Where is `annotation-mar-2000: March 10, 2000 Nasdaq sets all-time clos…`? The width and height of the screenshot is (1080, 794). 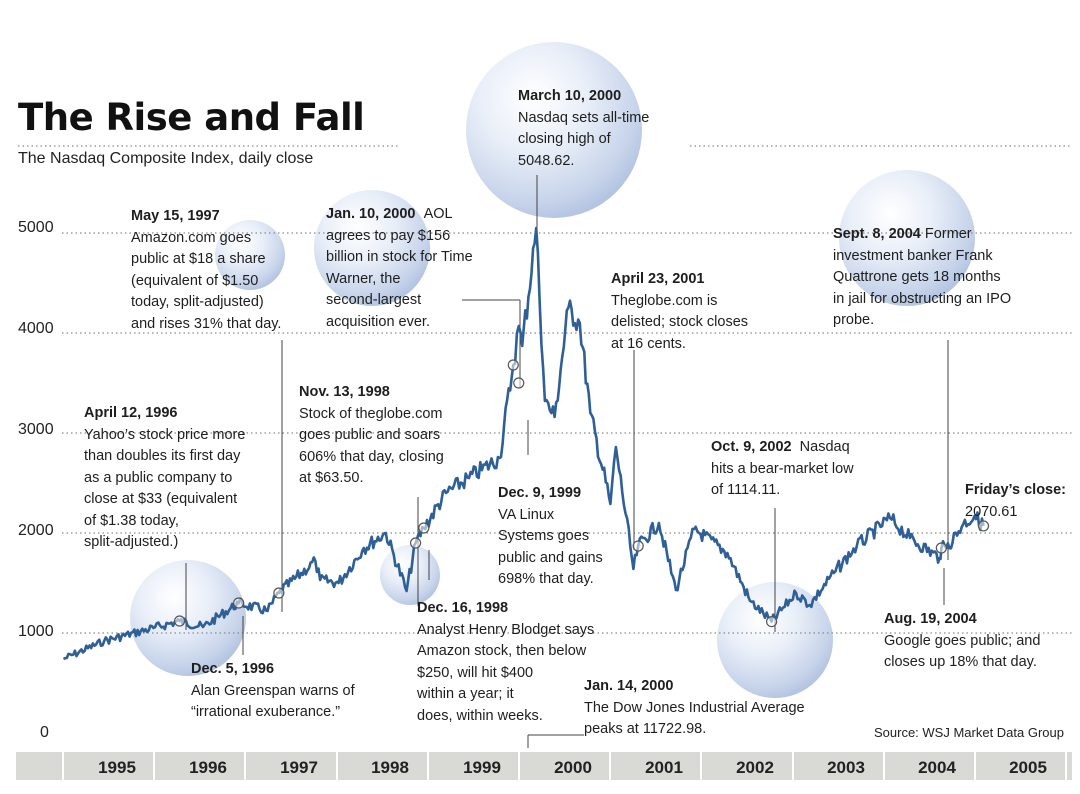
annotation-mar-2000: March 10, 2000 Nasdaq sets all-time clos… is located at coordinates (583, 129).